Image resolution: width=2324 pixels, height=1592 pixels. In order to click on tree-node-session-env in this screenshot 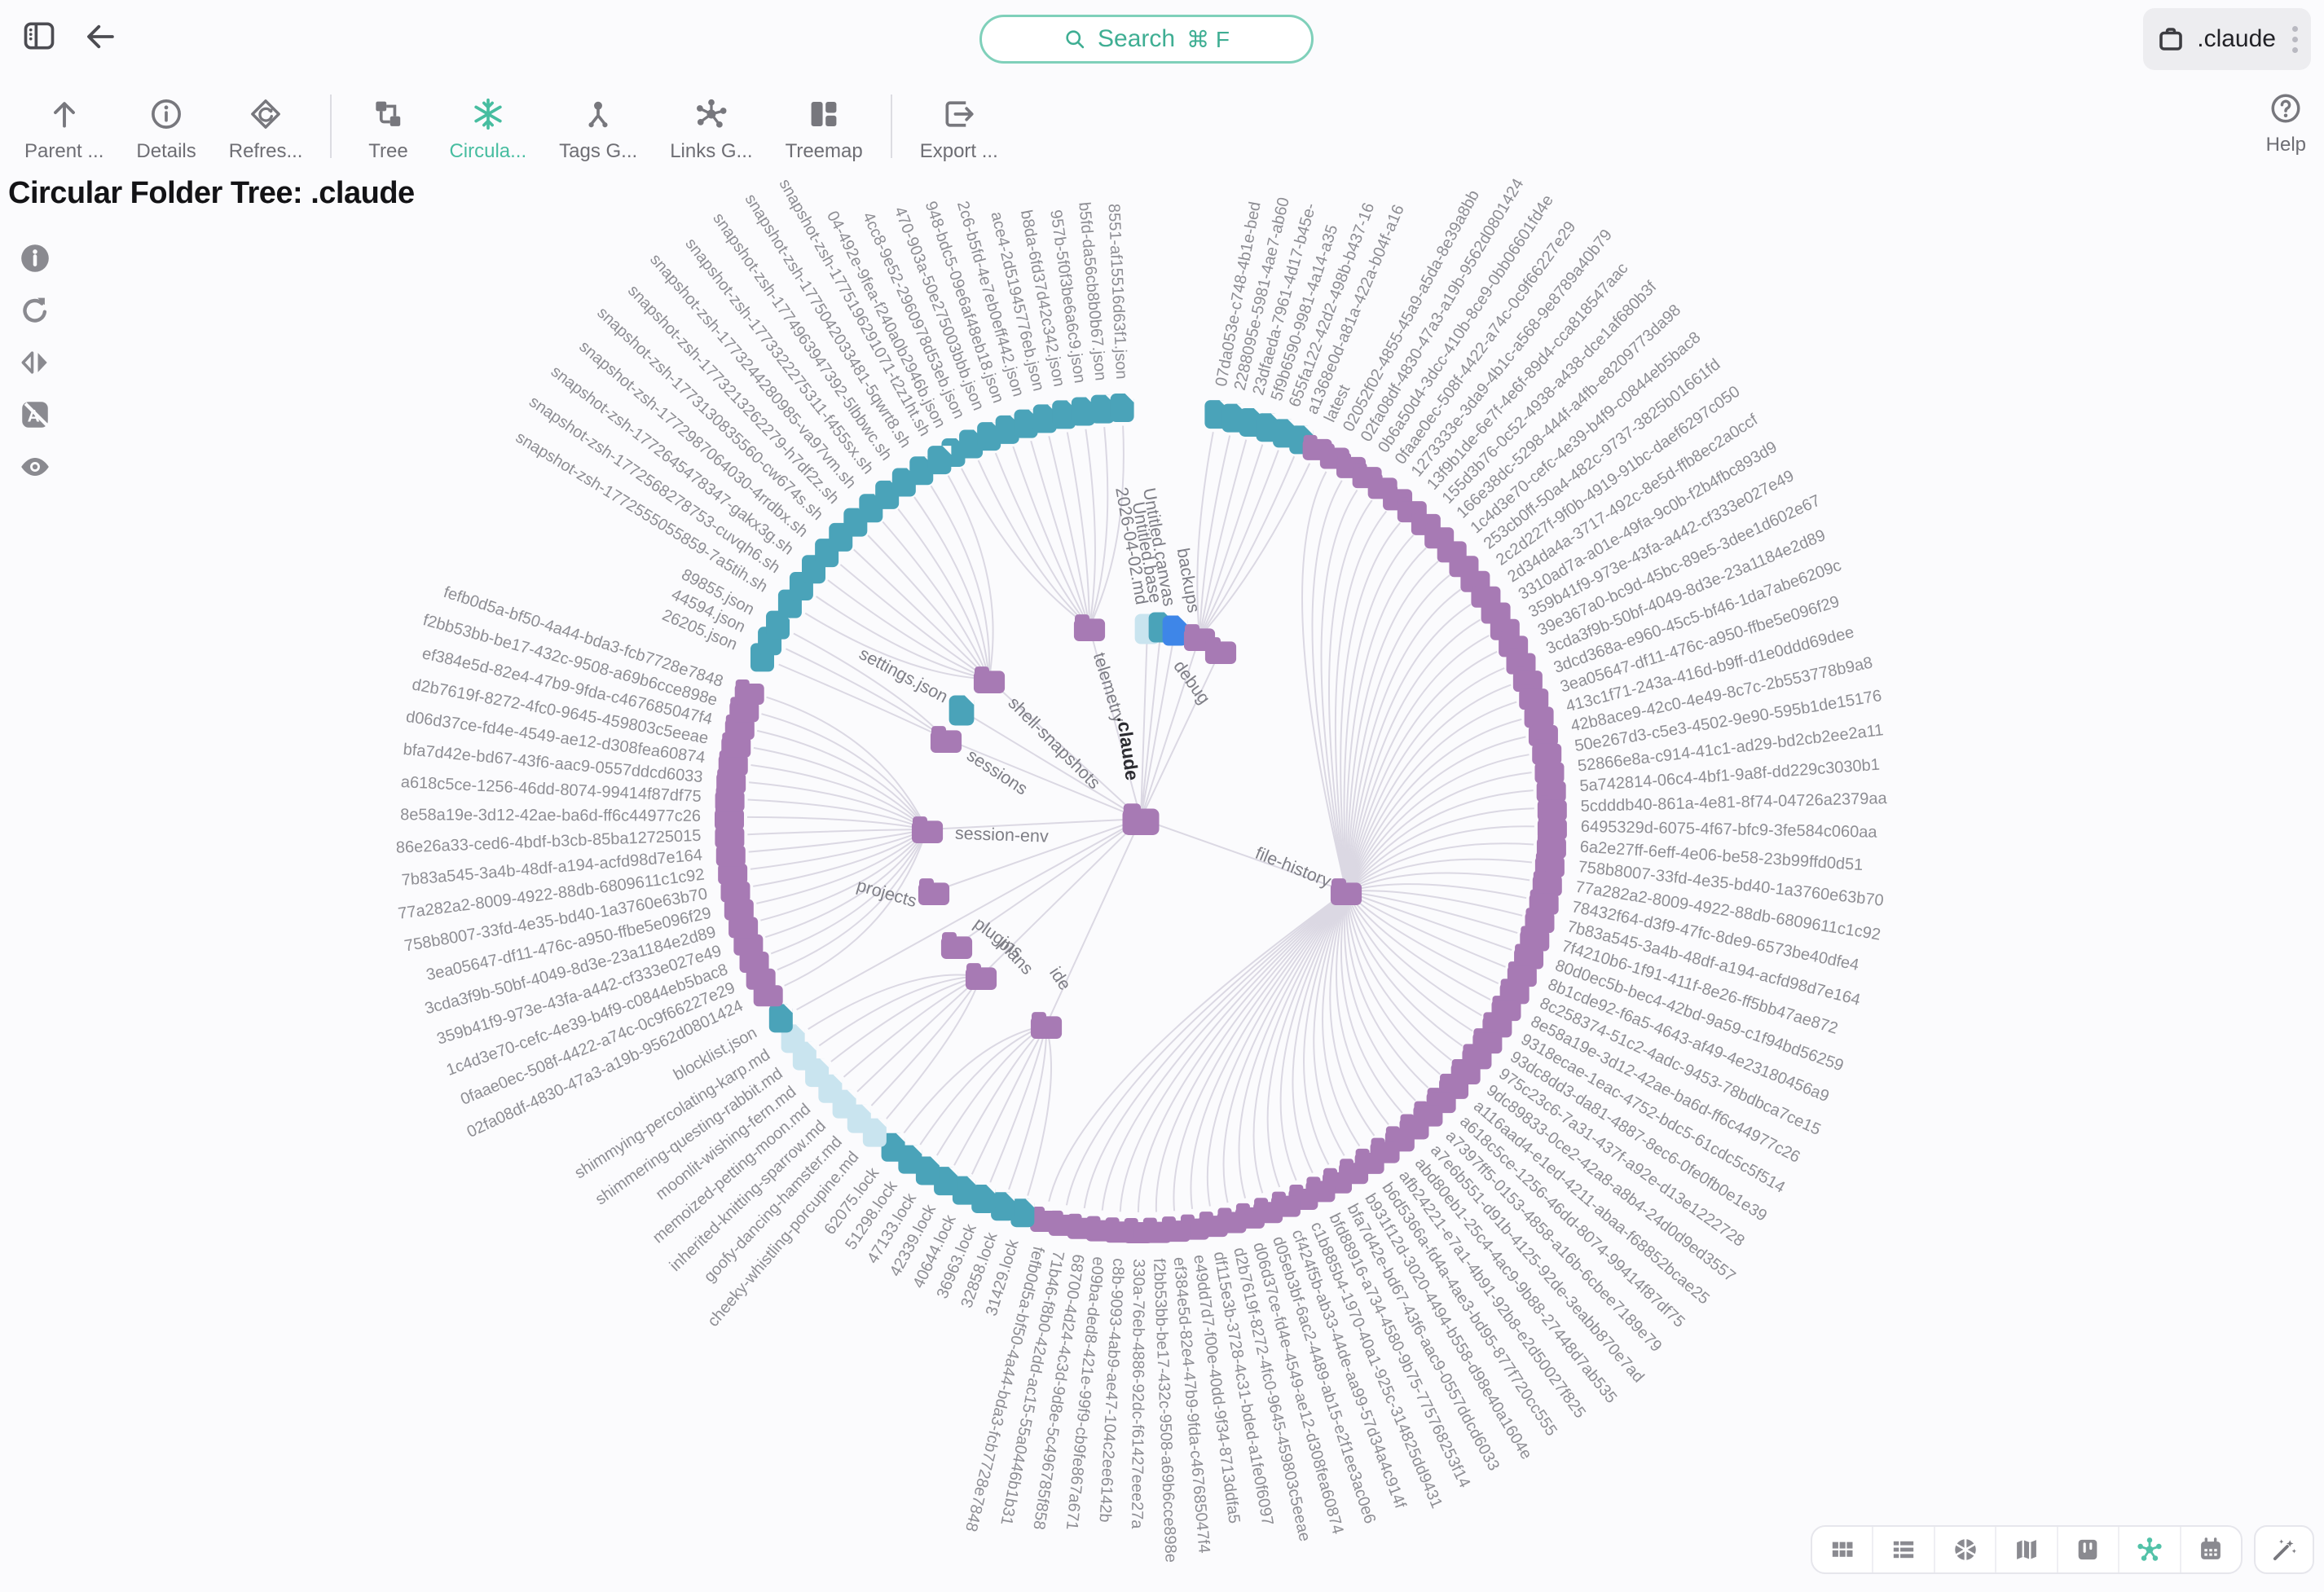, I will do `click(928, 829)`.